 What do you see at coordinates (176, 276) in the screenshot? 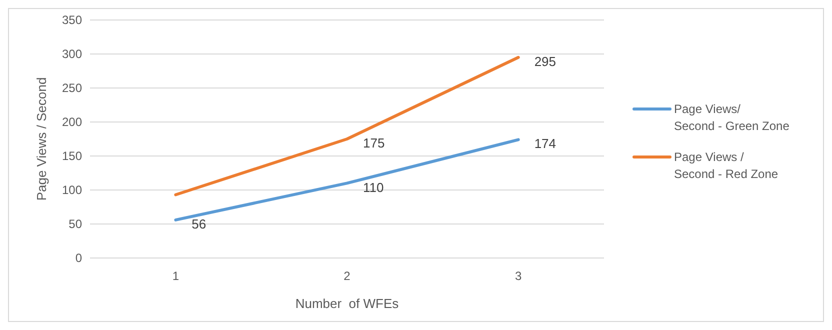
I see `x-tick-label: 1` at bounding box center [176, 276].